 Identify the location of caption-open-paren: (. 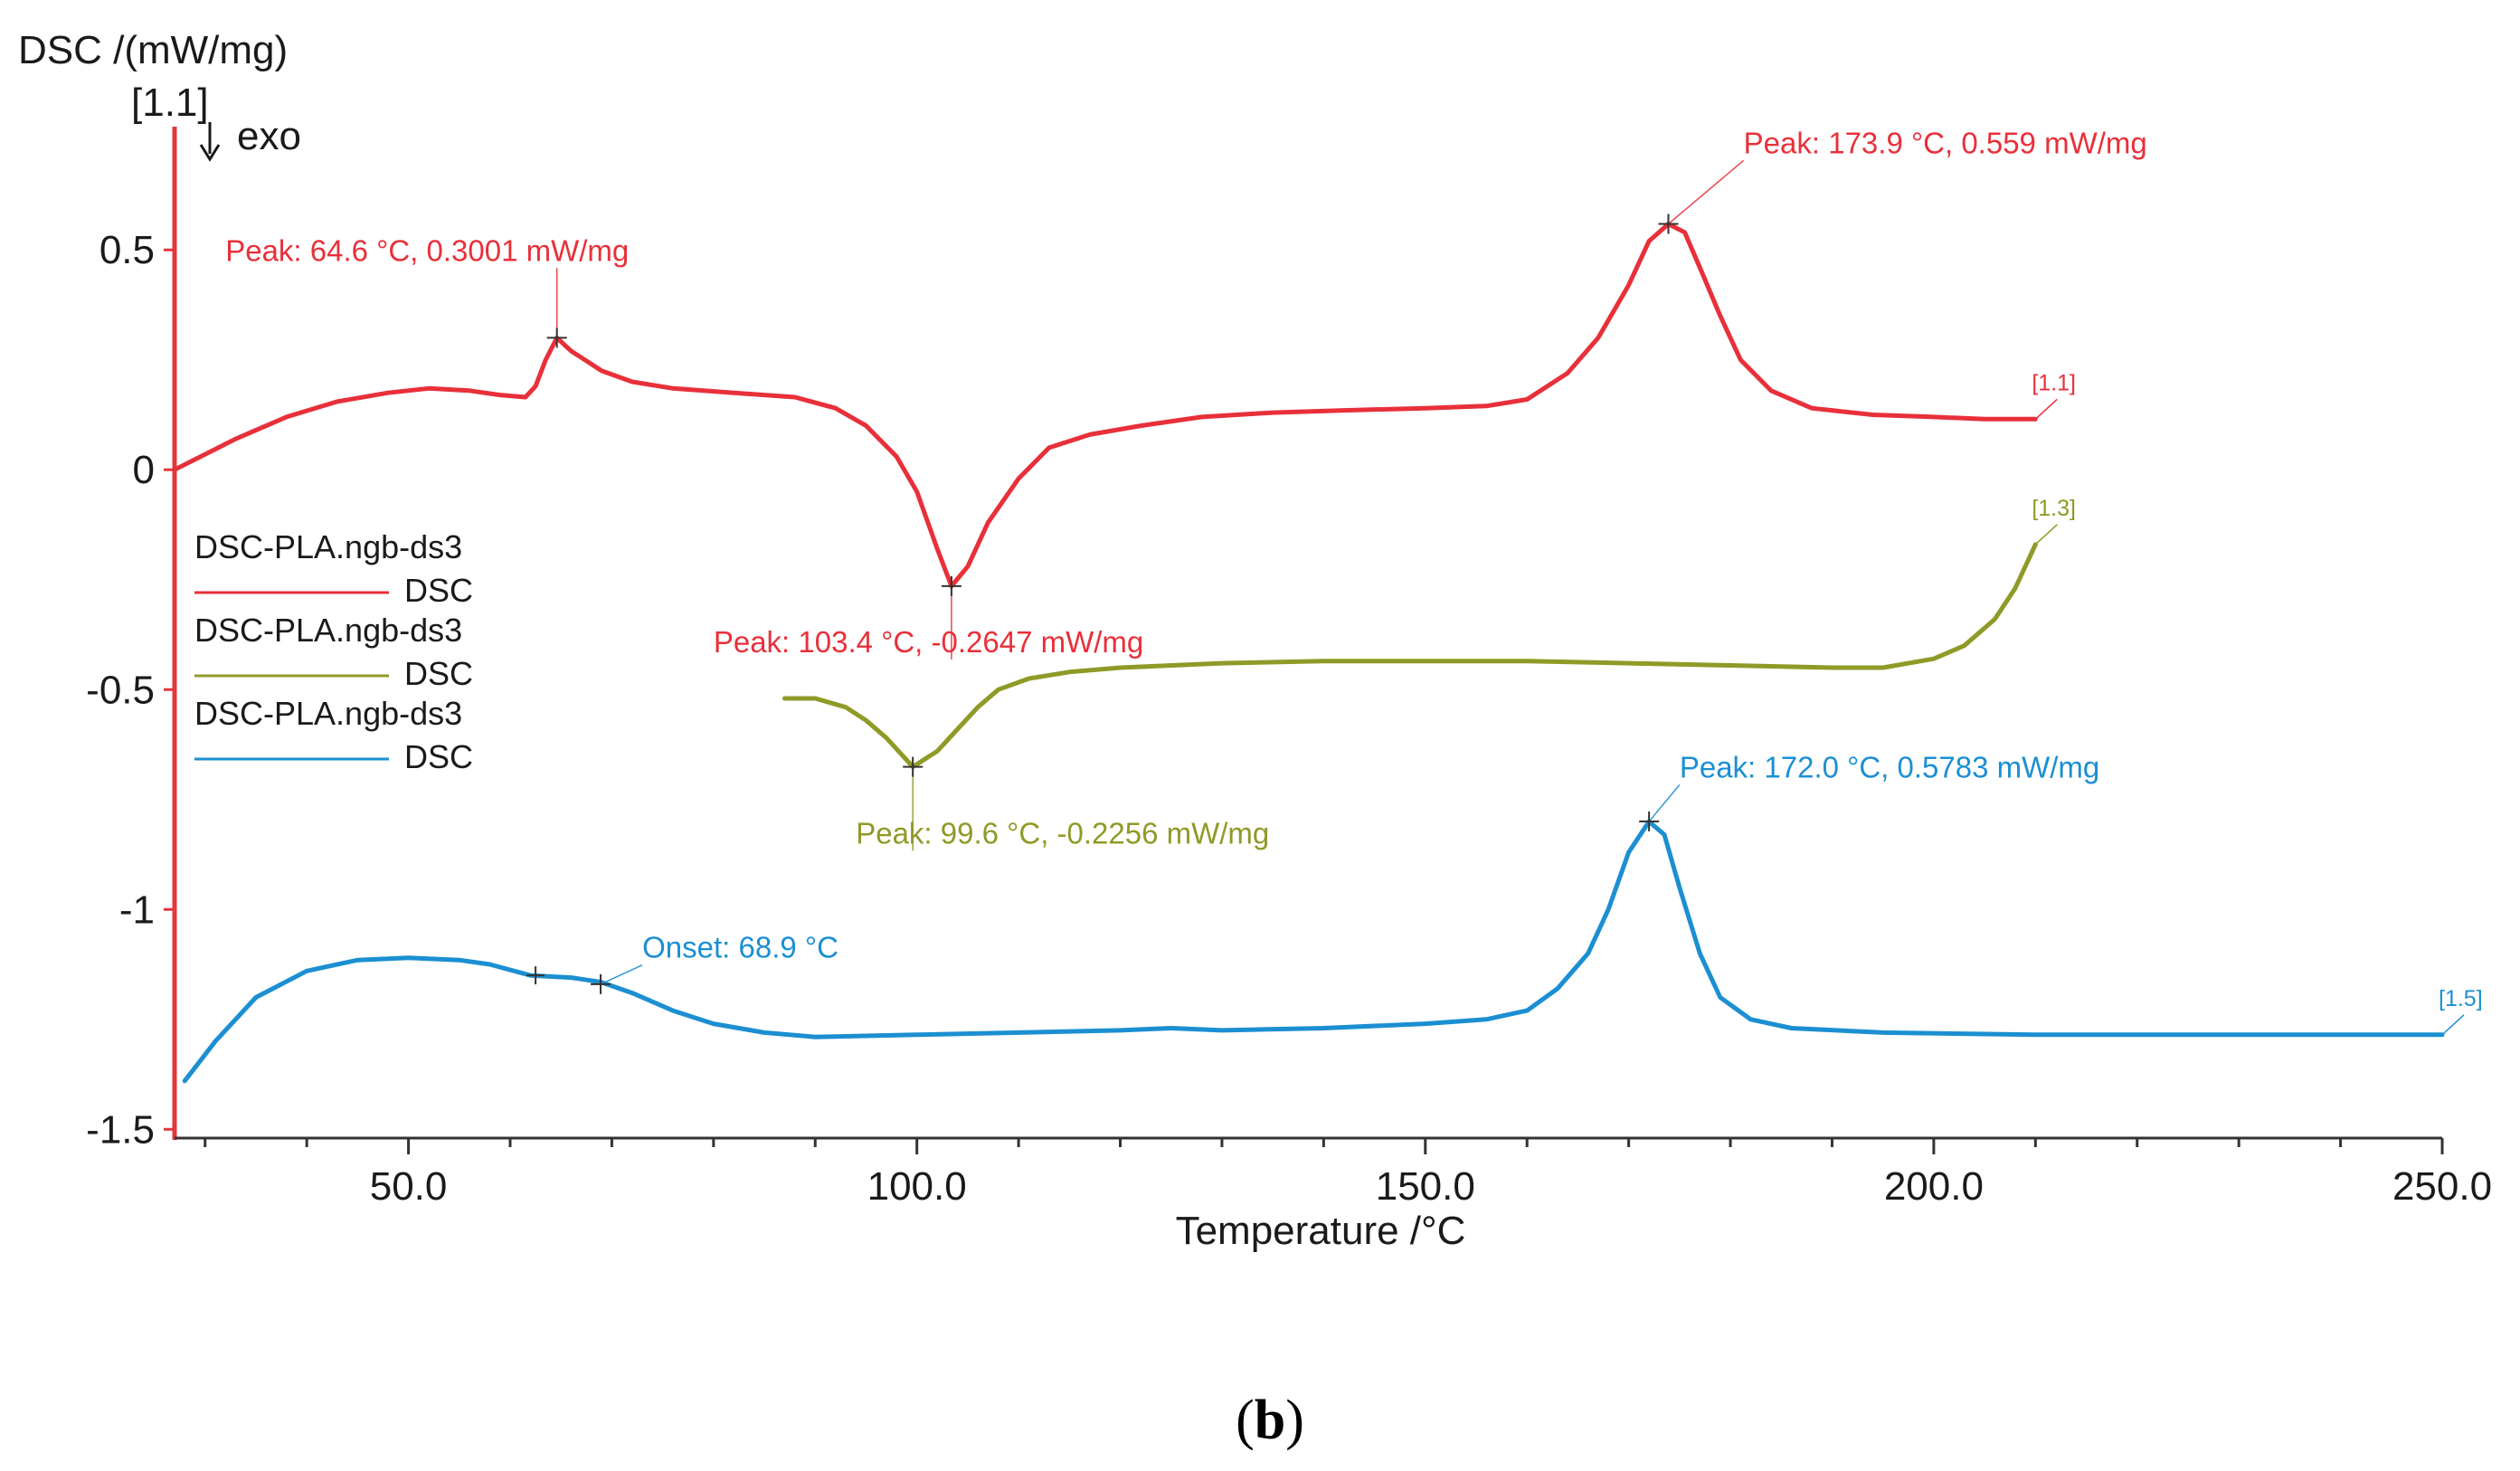
(1245, 1420).